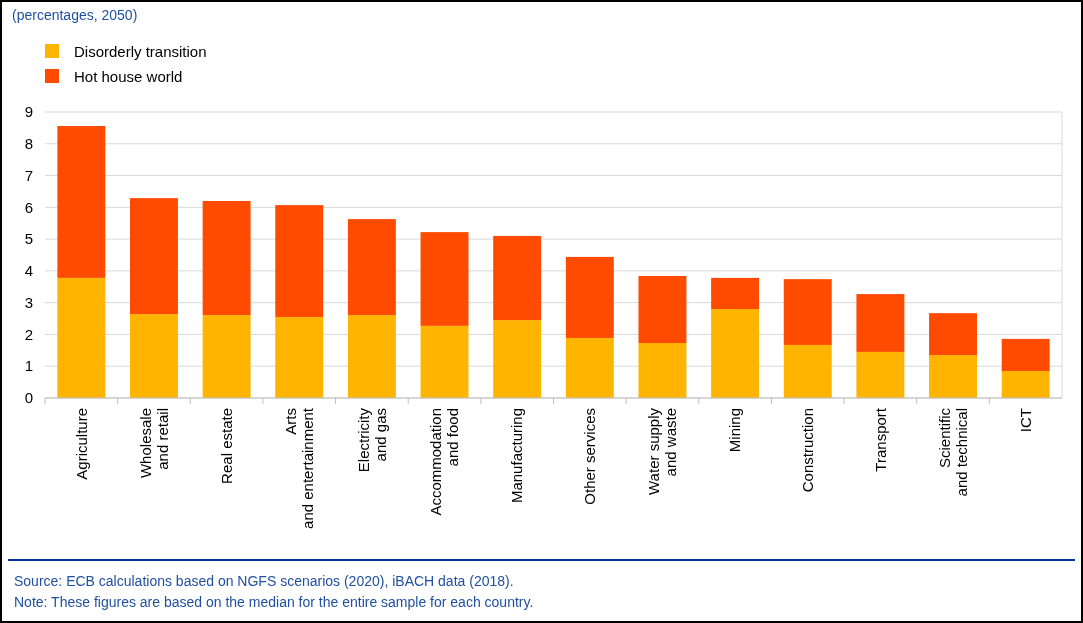 Image resolution: width=1083 pixels, height=623 pixels. I want to click on x-tick-label: Agriculture, so click(81, 444).